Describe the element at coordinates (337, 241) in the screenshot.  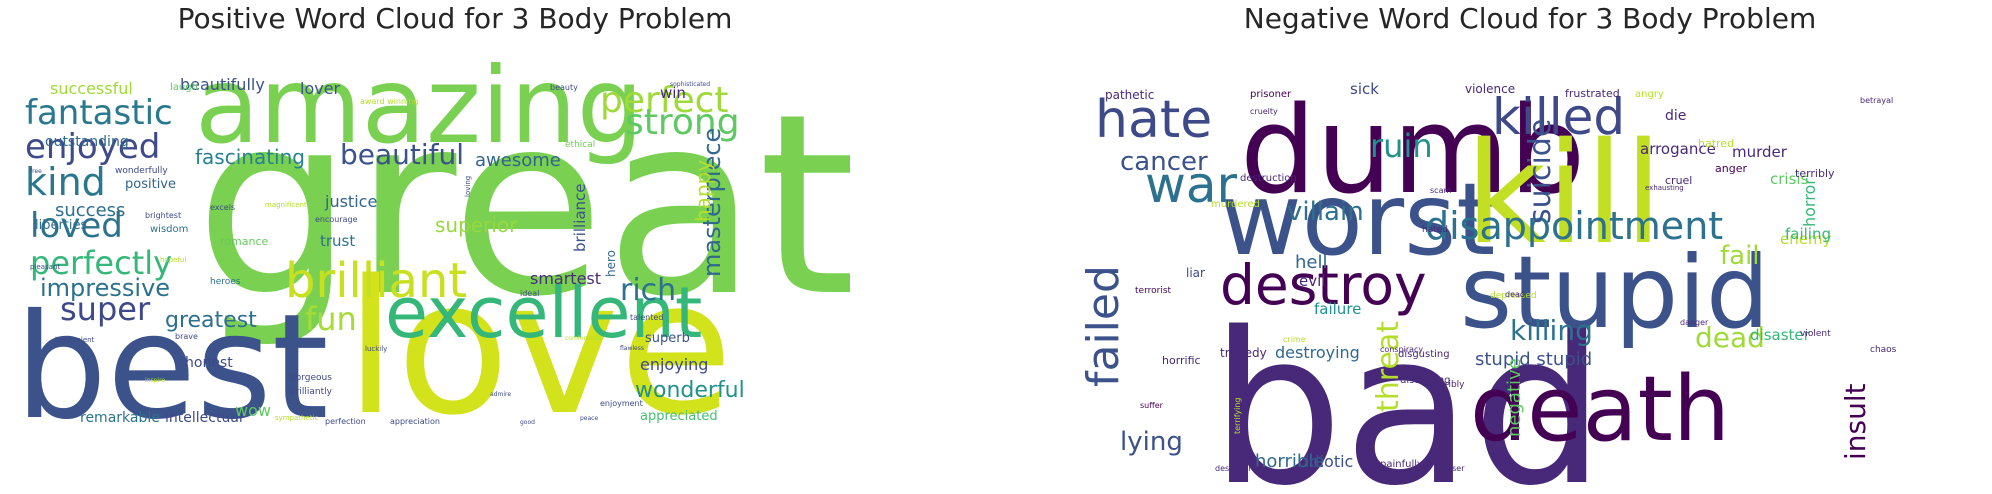
I see `positive-word: trust` at that location.